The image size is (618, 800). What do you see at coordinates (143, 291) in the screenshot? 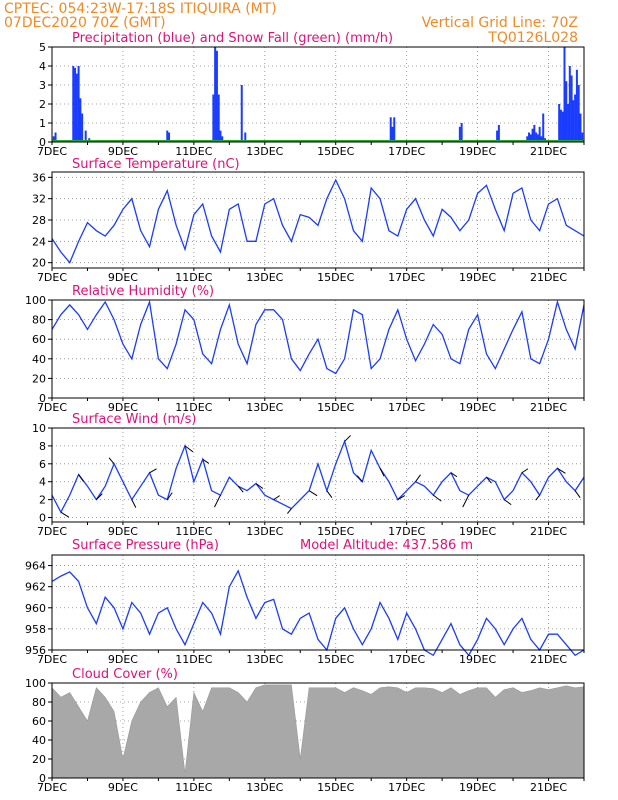
I see `panel-title: Relative Humidity (%)` at bounding box center [143, 291].